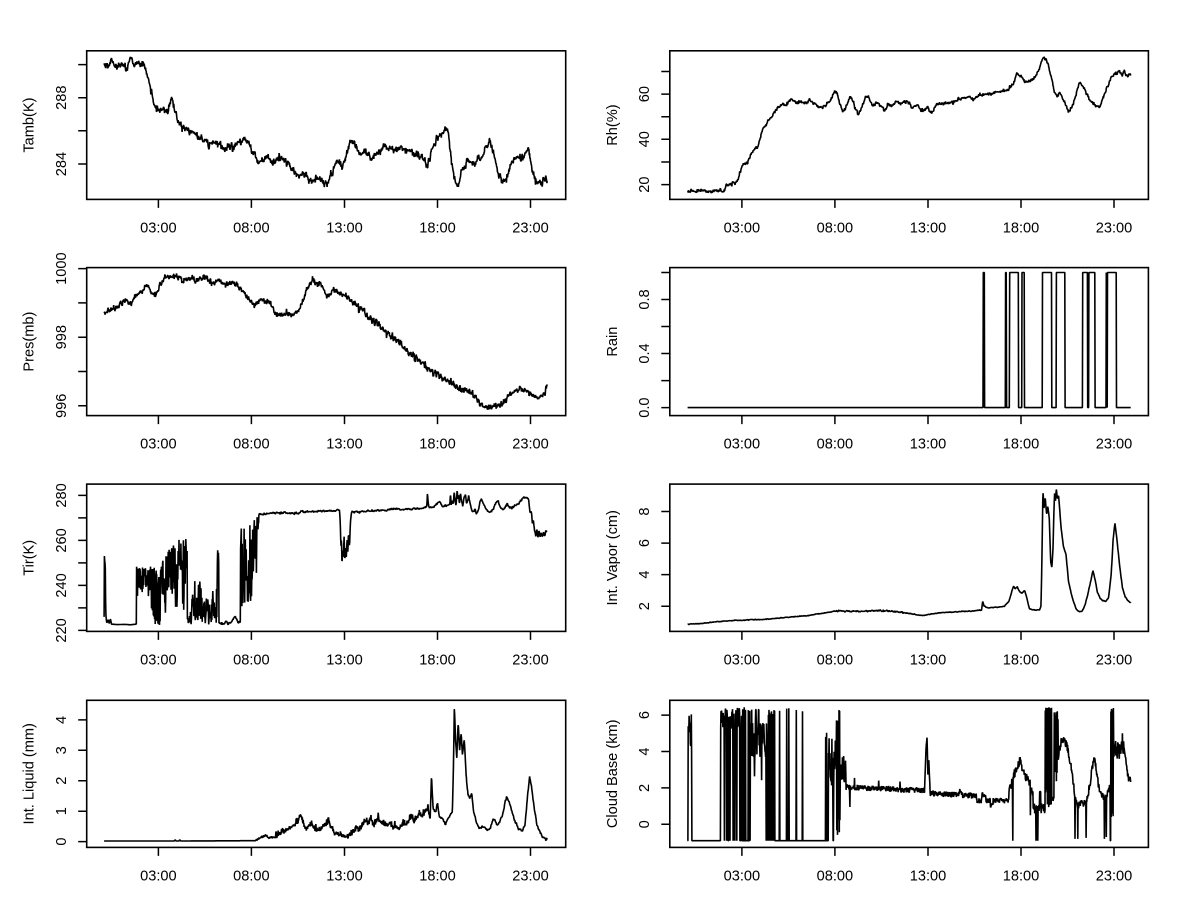  Describe the element at coordinates (645, 511) in the screenshot. I see `svg-text: 8` at that location.